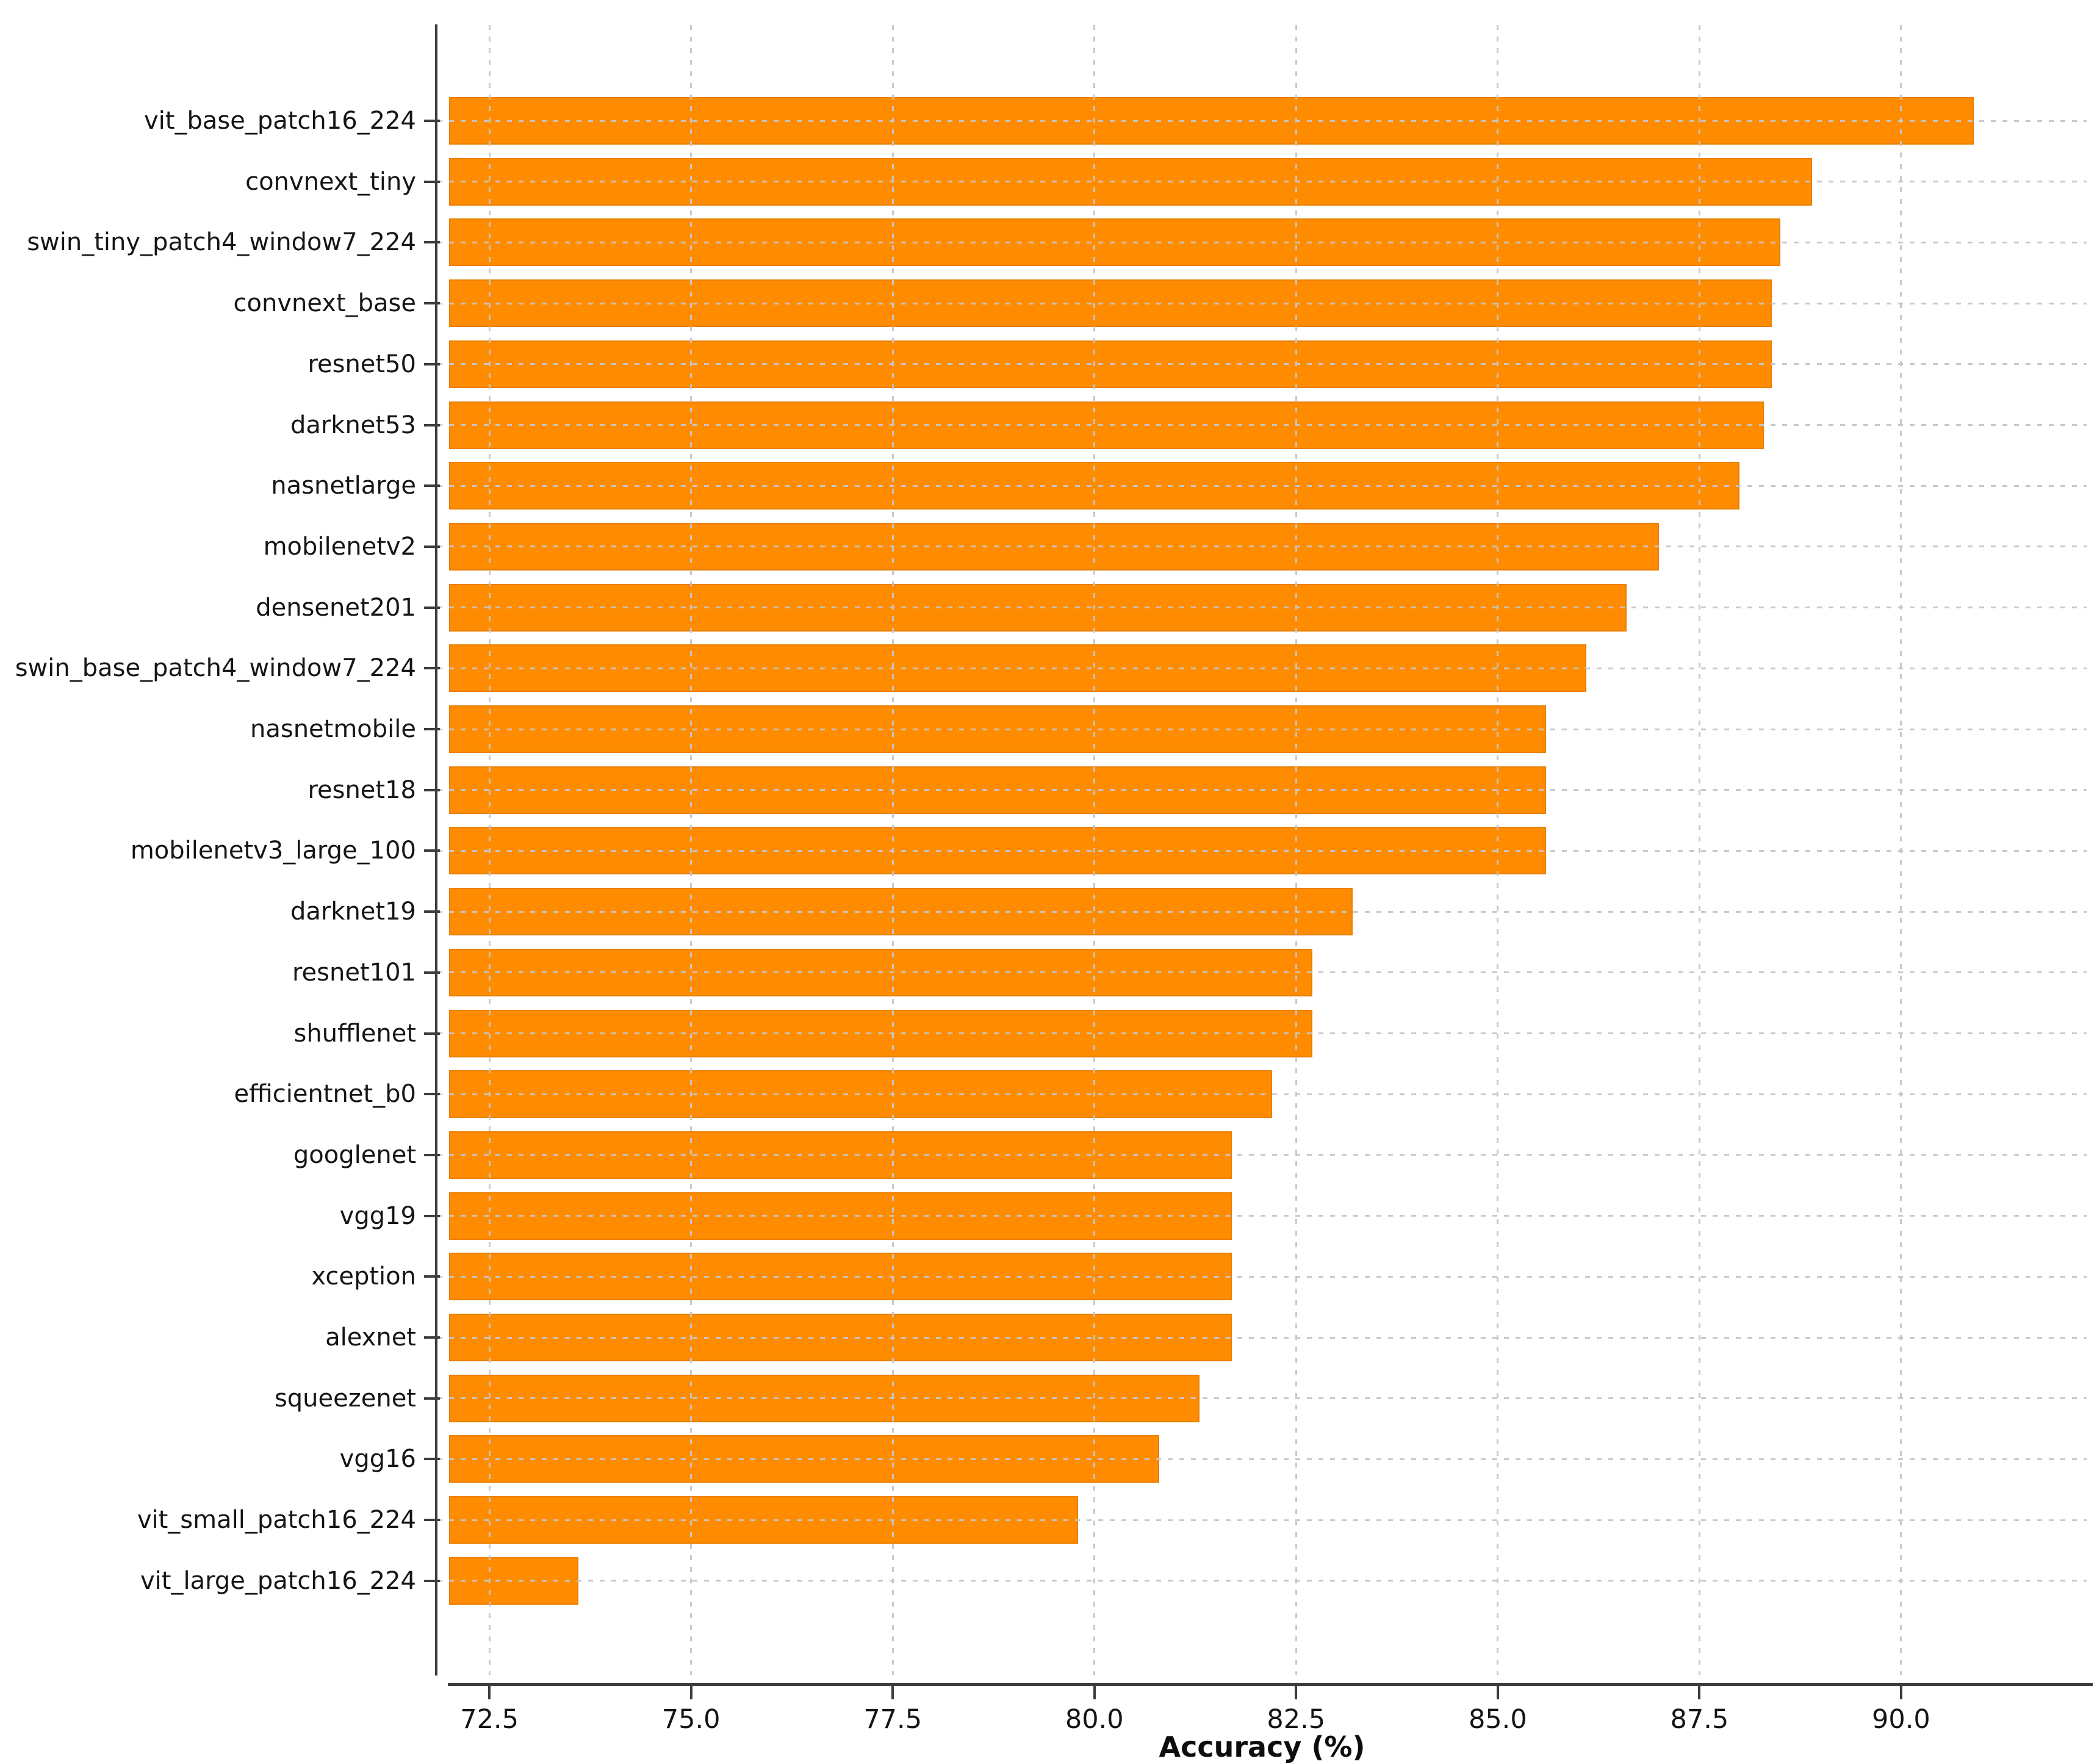 This screenshot has width=2097, height=1764. I want to click on x-axis-title: Accuracy (%), so click(1262, 1746).